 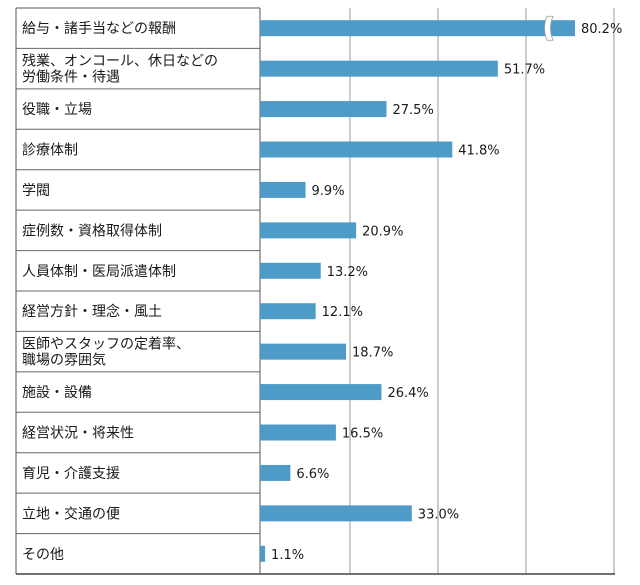 I want to click on category-label: 経営方針・理念・風土, so click(x=92, y=311).